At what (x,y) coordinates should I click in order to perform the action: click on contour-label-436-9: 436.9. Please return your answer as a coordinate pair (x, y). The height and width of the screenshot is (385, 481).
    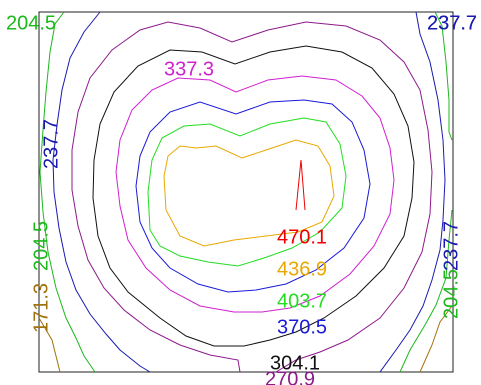
    Looking at the image, I should click on (302, 269).